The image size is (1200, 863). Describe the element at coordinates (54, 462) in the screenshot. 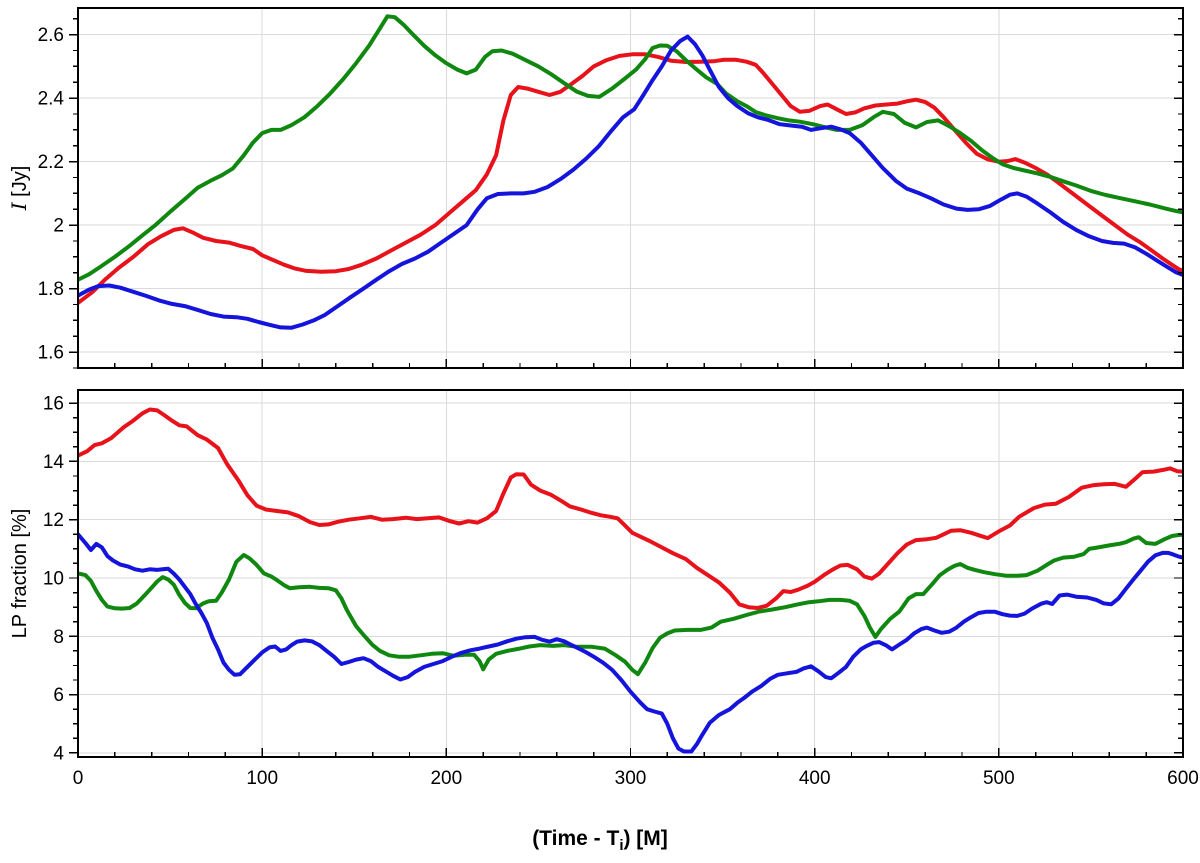

I see `y-tick-label: 14` at that location.